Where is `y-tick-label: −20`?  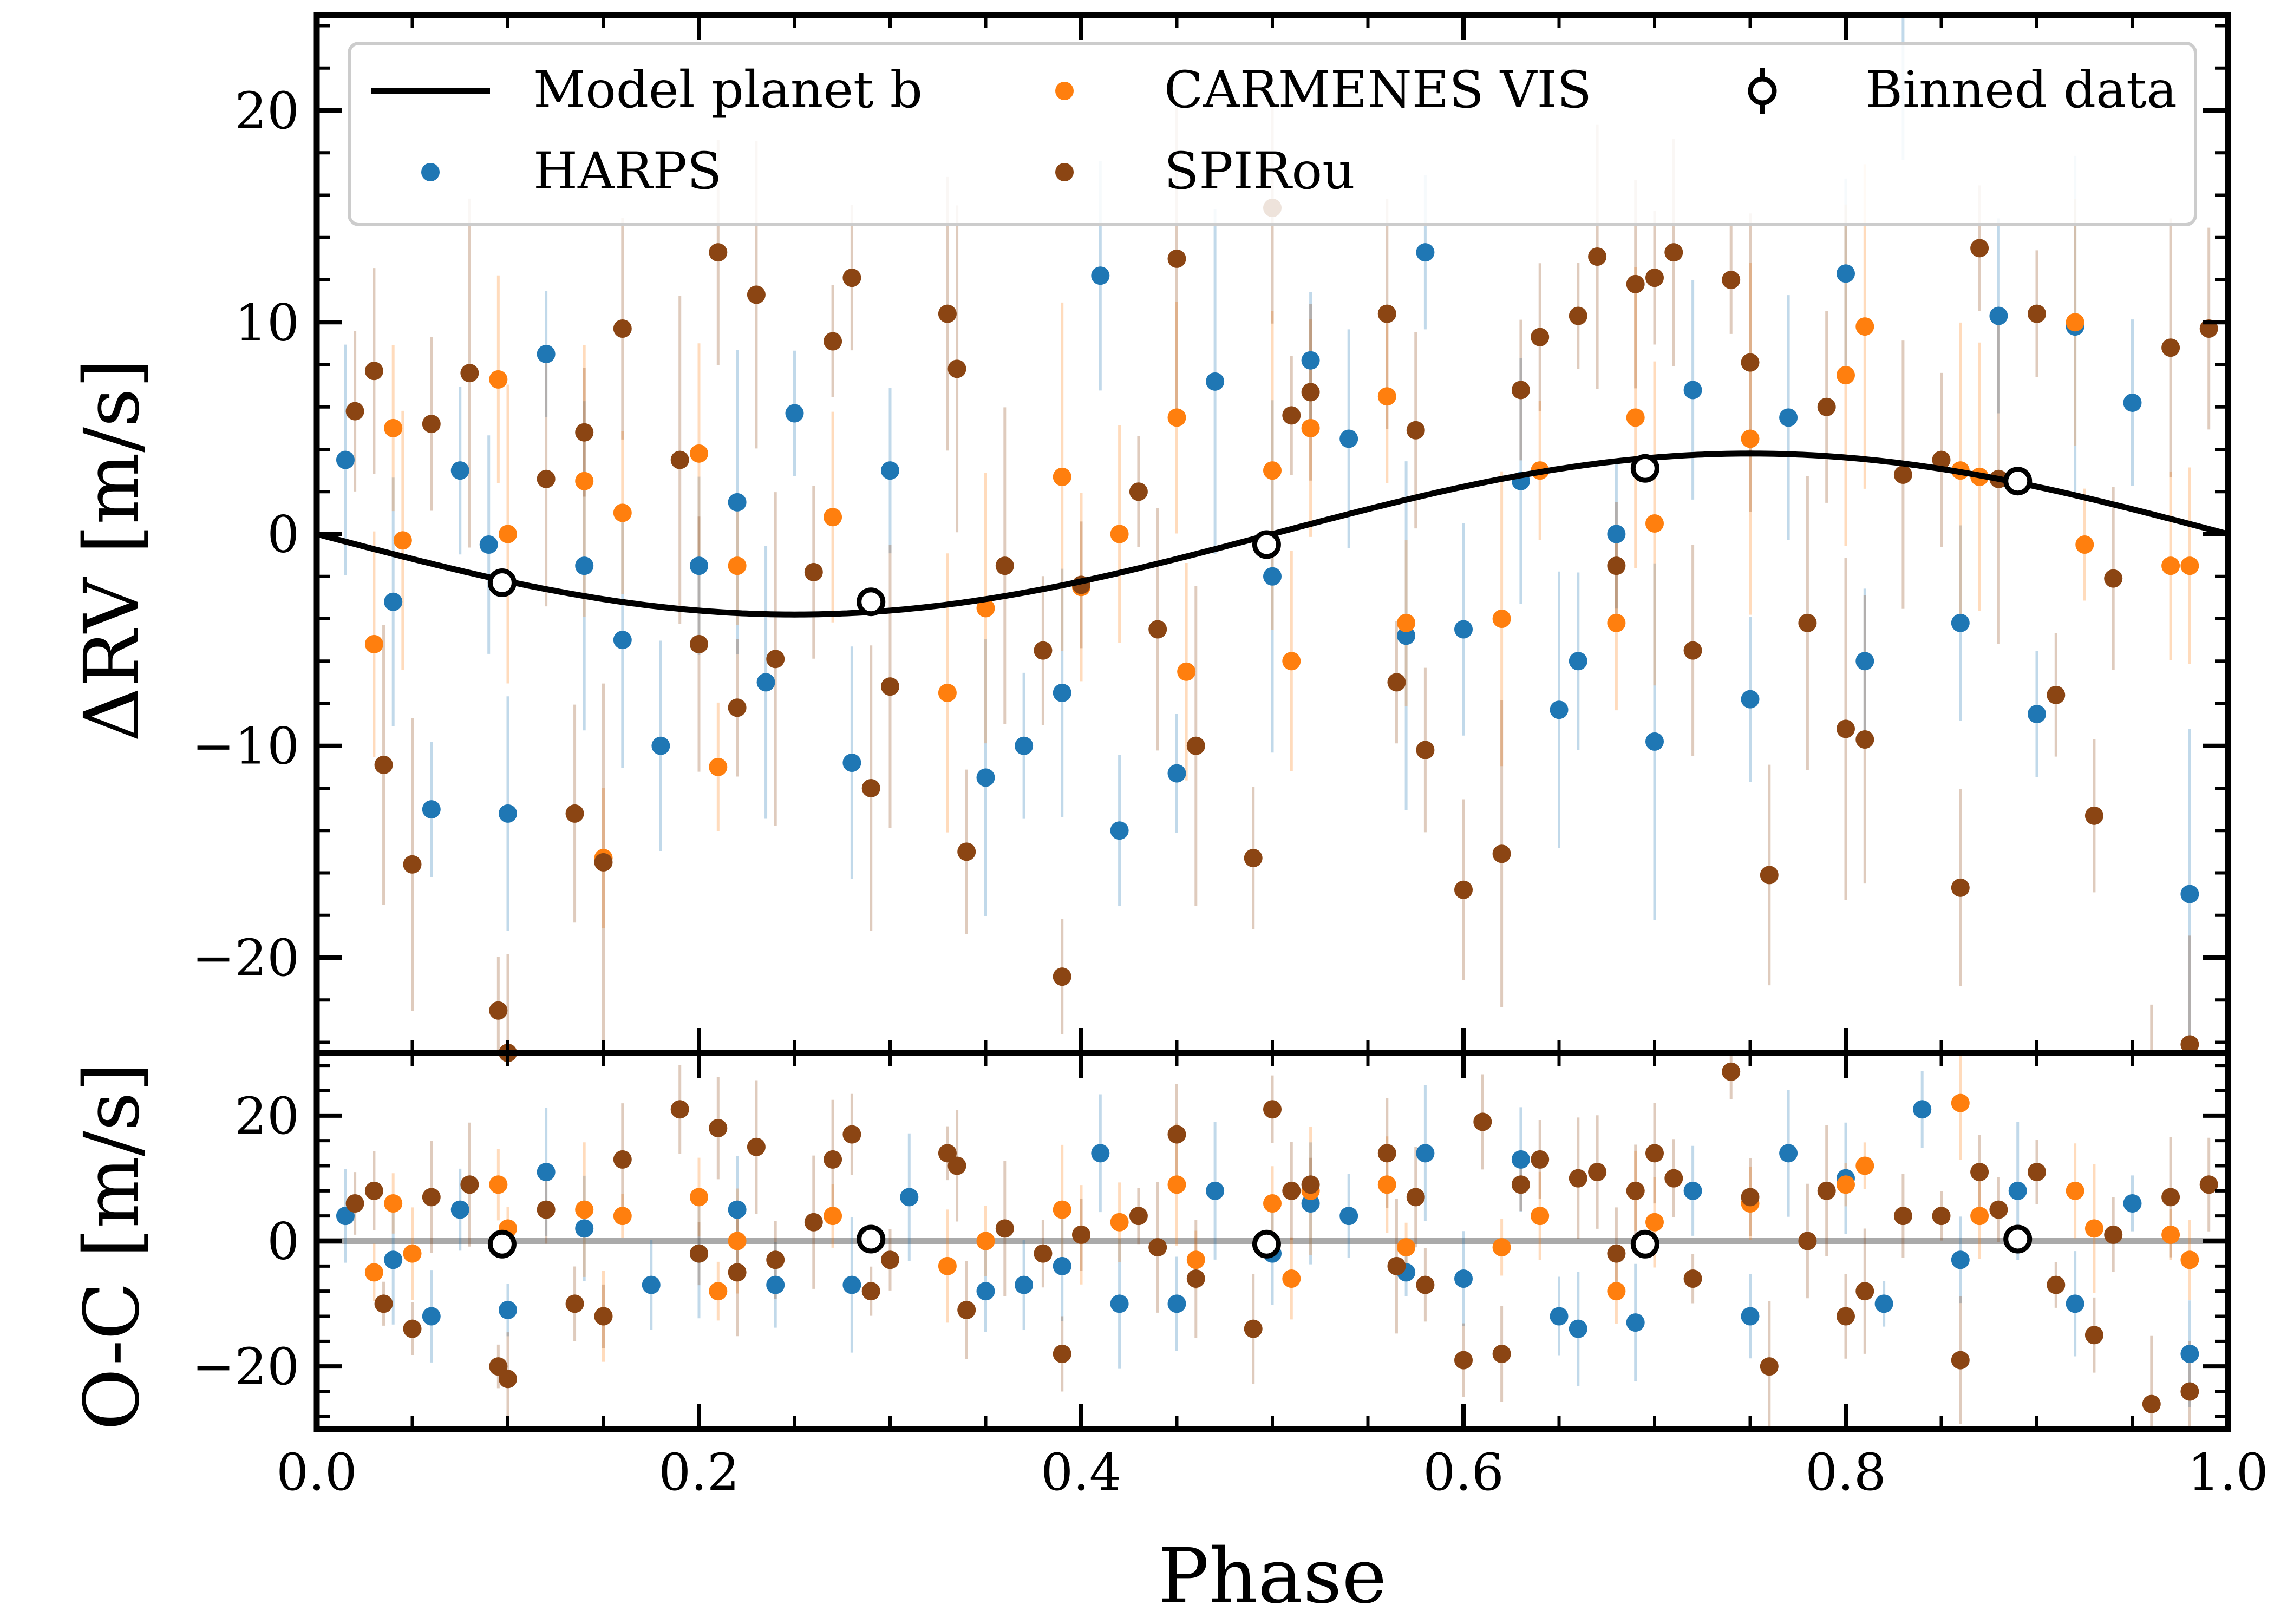
y-tick-label: −20 is located at coordinates (246, 959).